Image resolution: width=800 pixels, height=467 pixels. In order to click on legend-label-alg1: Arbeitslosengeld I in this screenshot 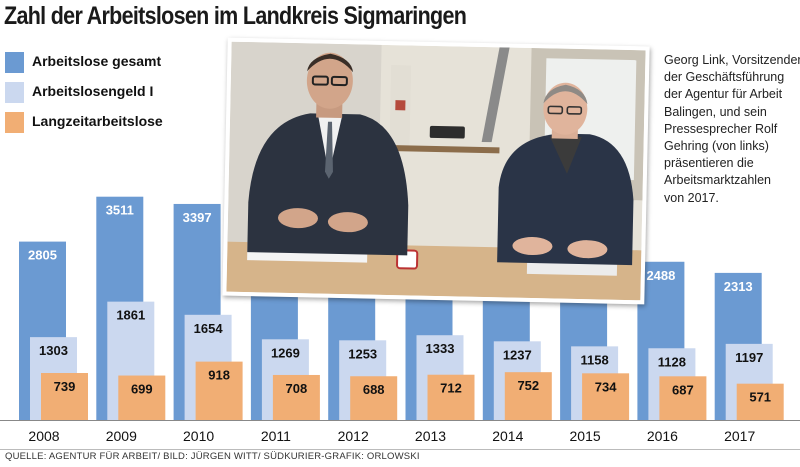, I will do `click(93, 91)`.